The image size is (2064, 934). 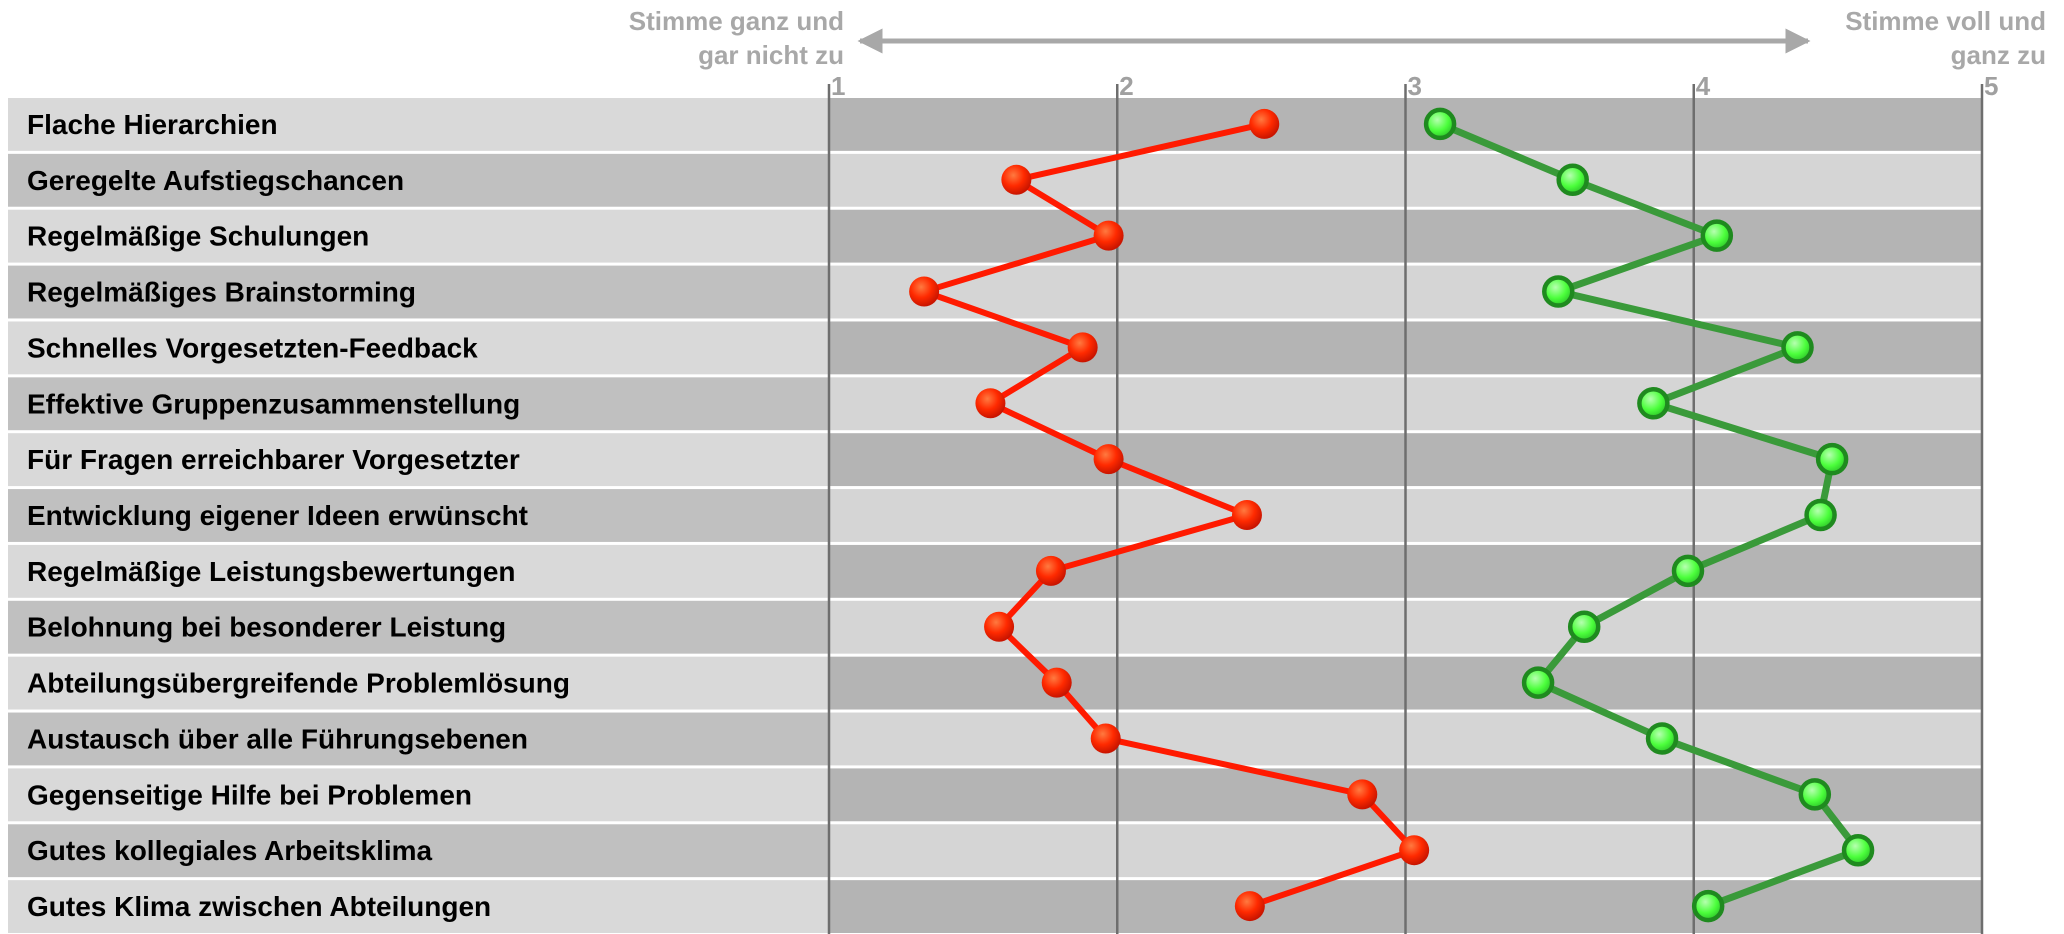 What do you see at coordinates (298, 683) in the screenshot?
I see `row-label: Abteilungsübergreifende Problemlösung` at bounding box center [298, 683].